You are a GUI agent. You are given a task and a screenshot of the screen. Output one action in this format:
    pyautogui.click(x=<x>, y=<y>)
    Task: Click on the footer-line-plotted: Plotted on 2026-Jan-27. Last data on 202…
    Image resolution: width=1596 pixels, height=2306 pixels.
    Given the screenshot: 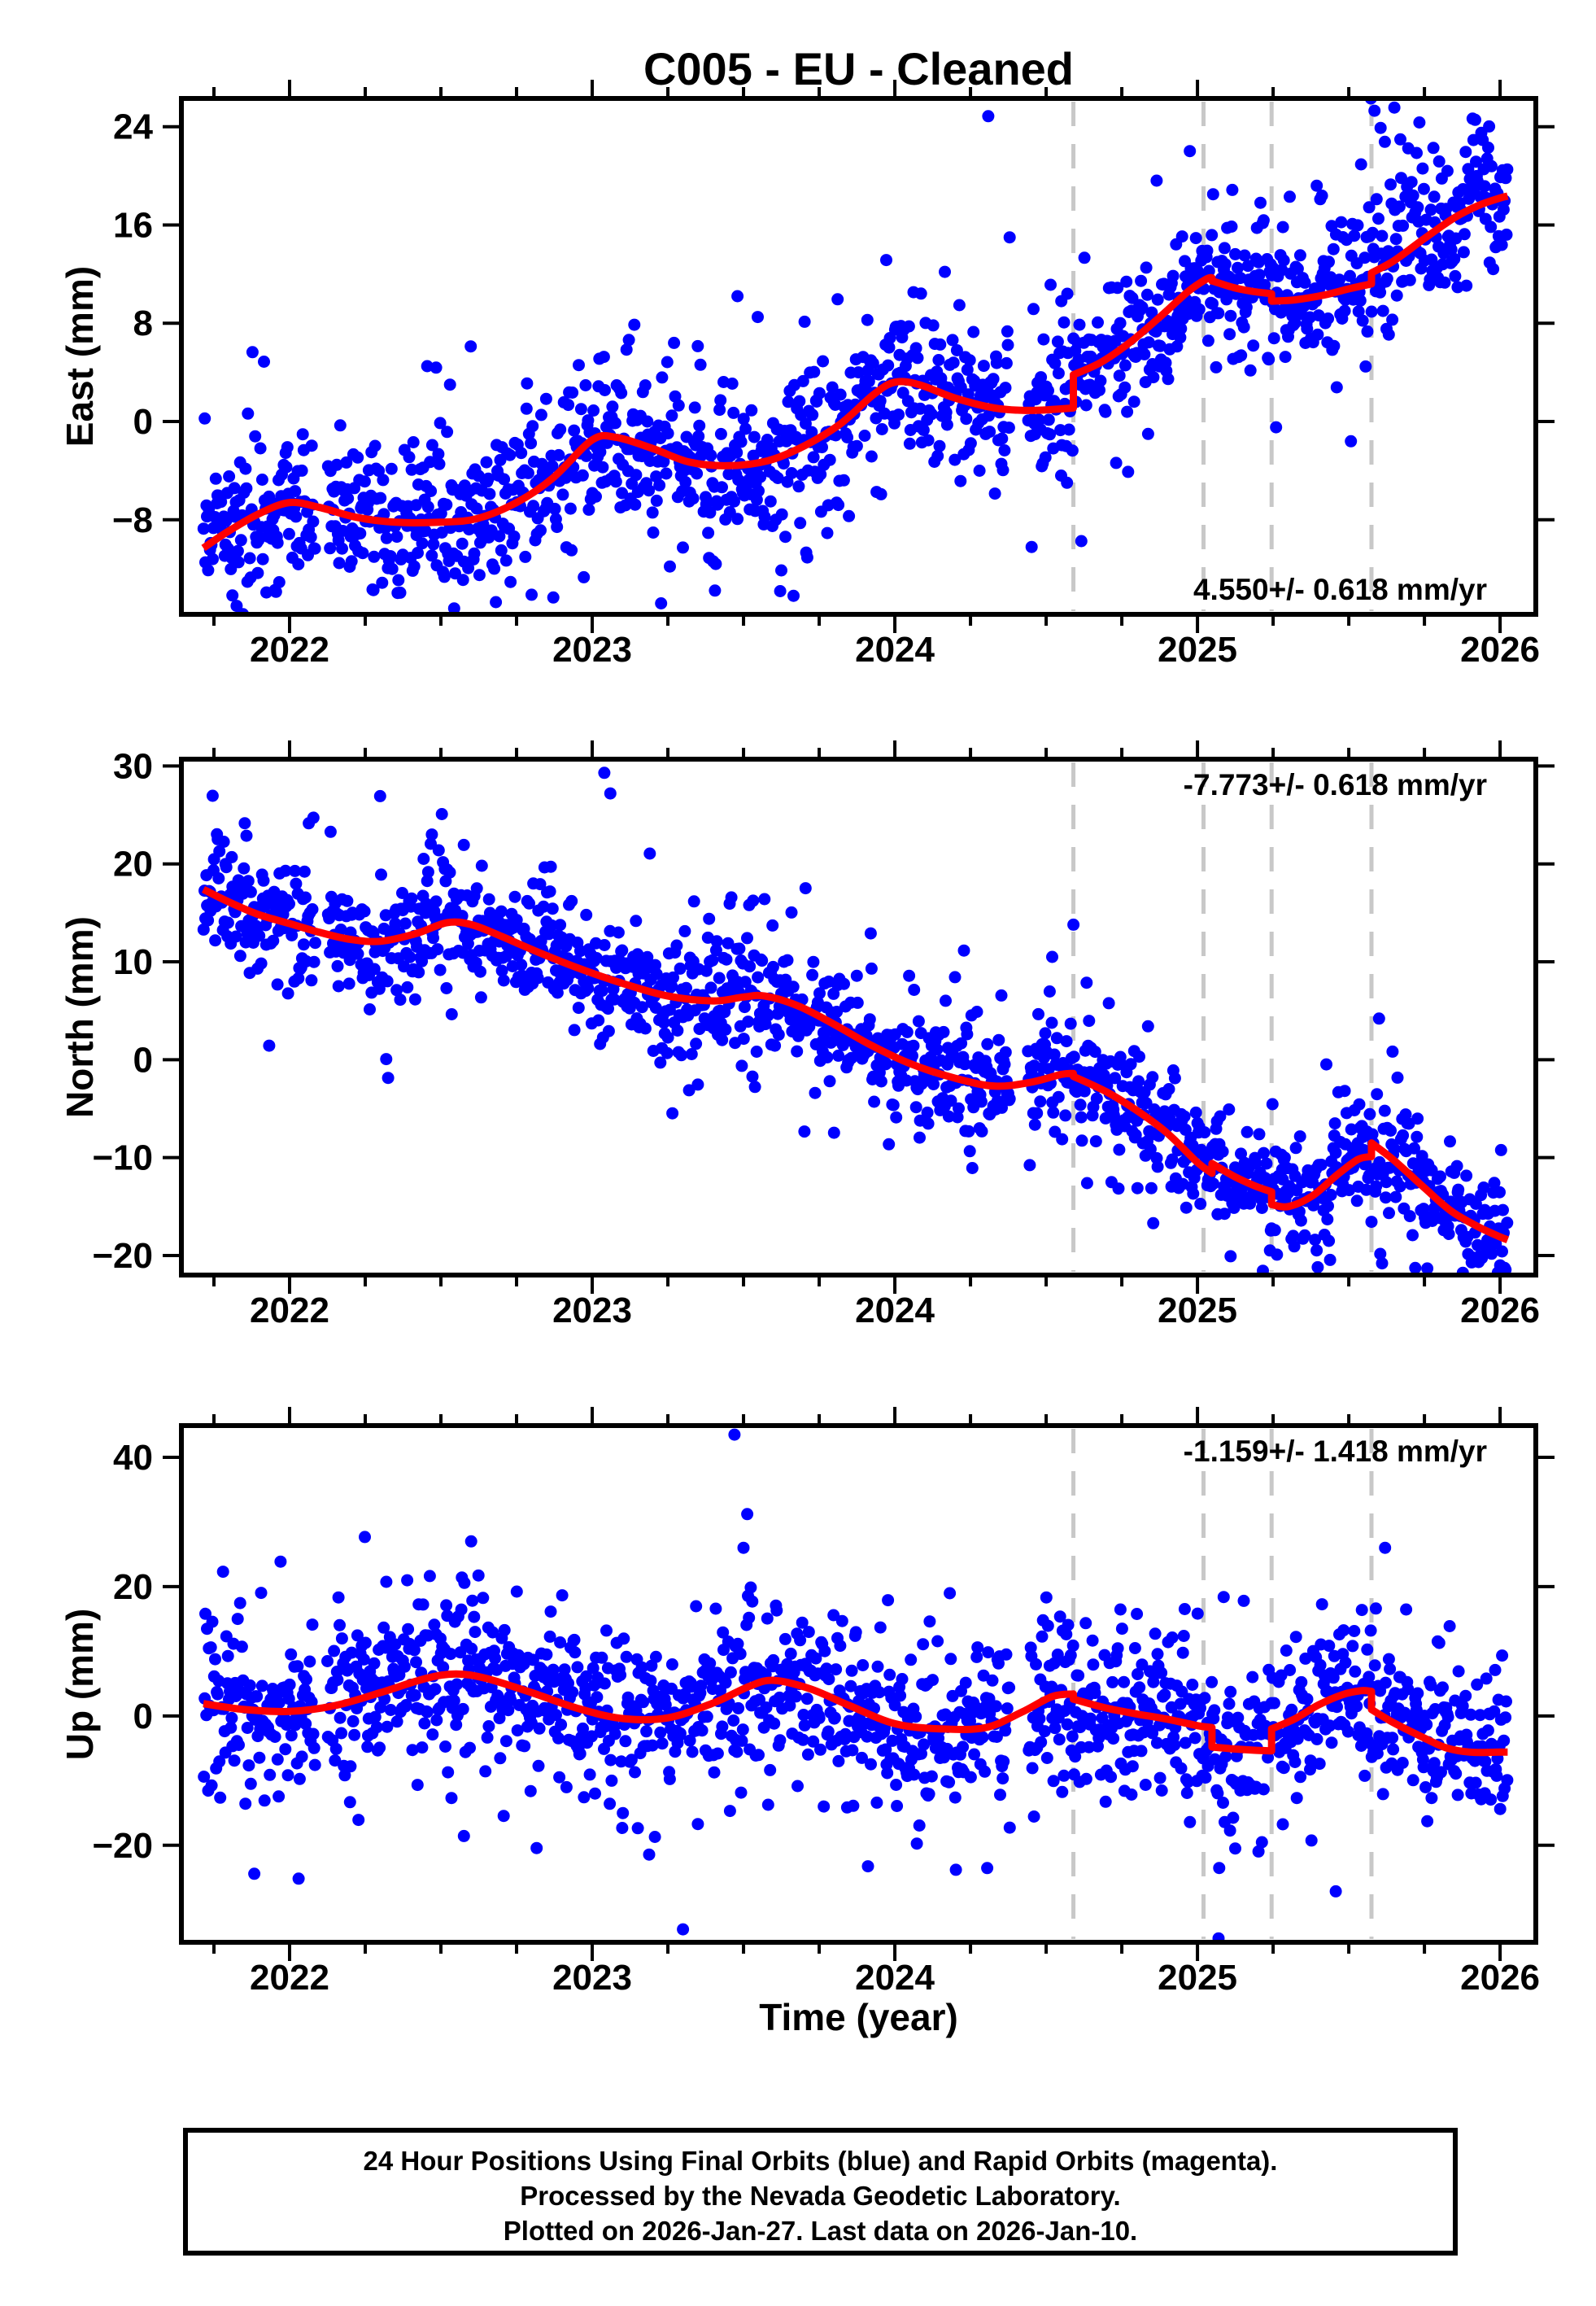 What is the action you would take?
    pyautogui.click(x=820, y=2231)
    